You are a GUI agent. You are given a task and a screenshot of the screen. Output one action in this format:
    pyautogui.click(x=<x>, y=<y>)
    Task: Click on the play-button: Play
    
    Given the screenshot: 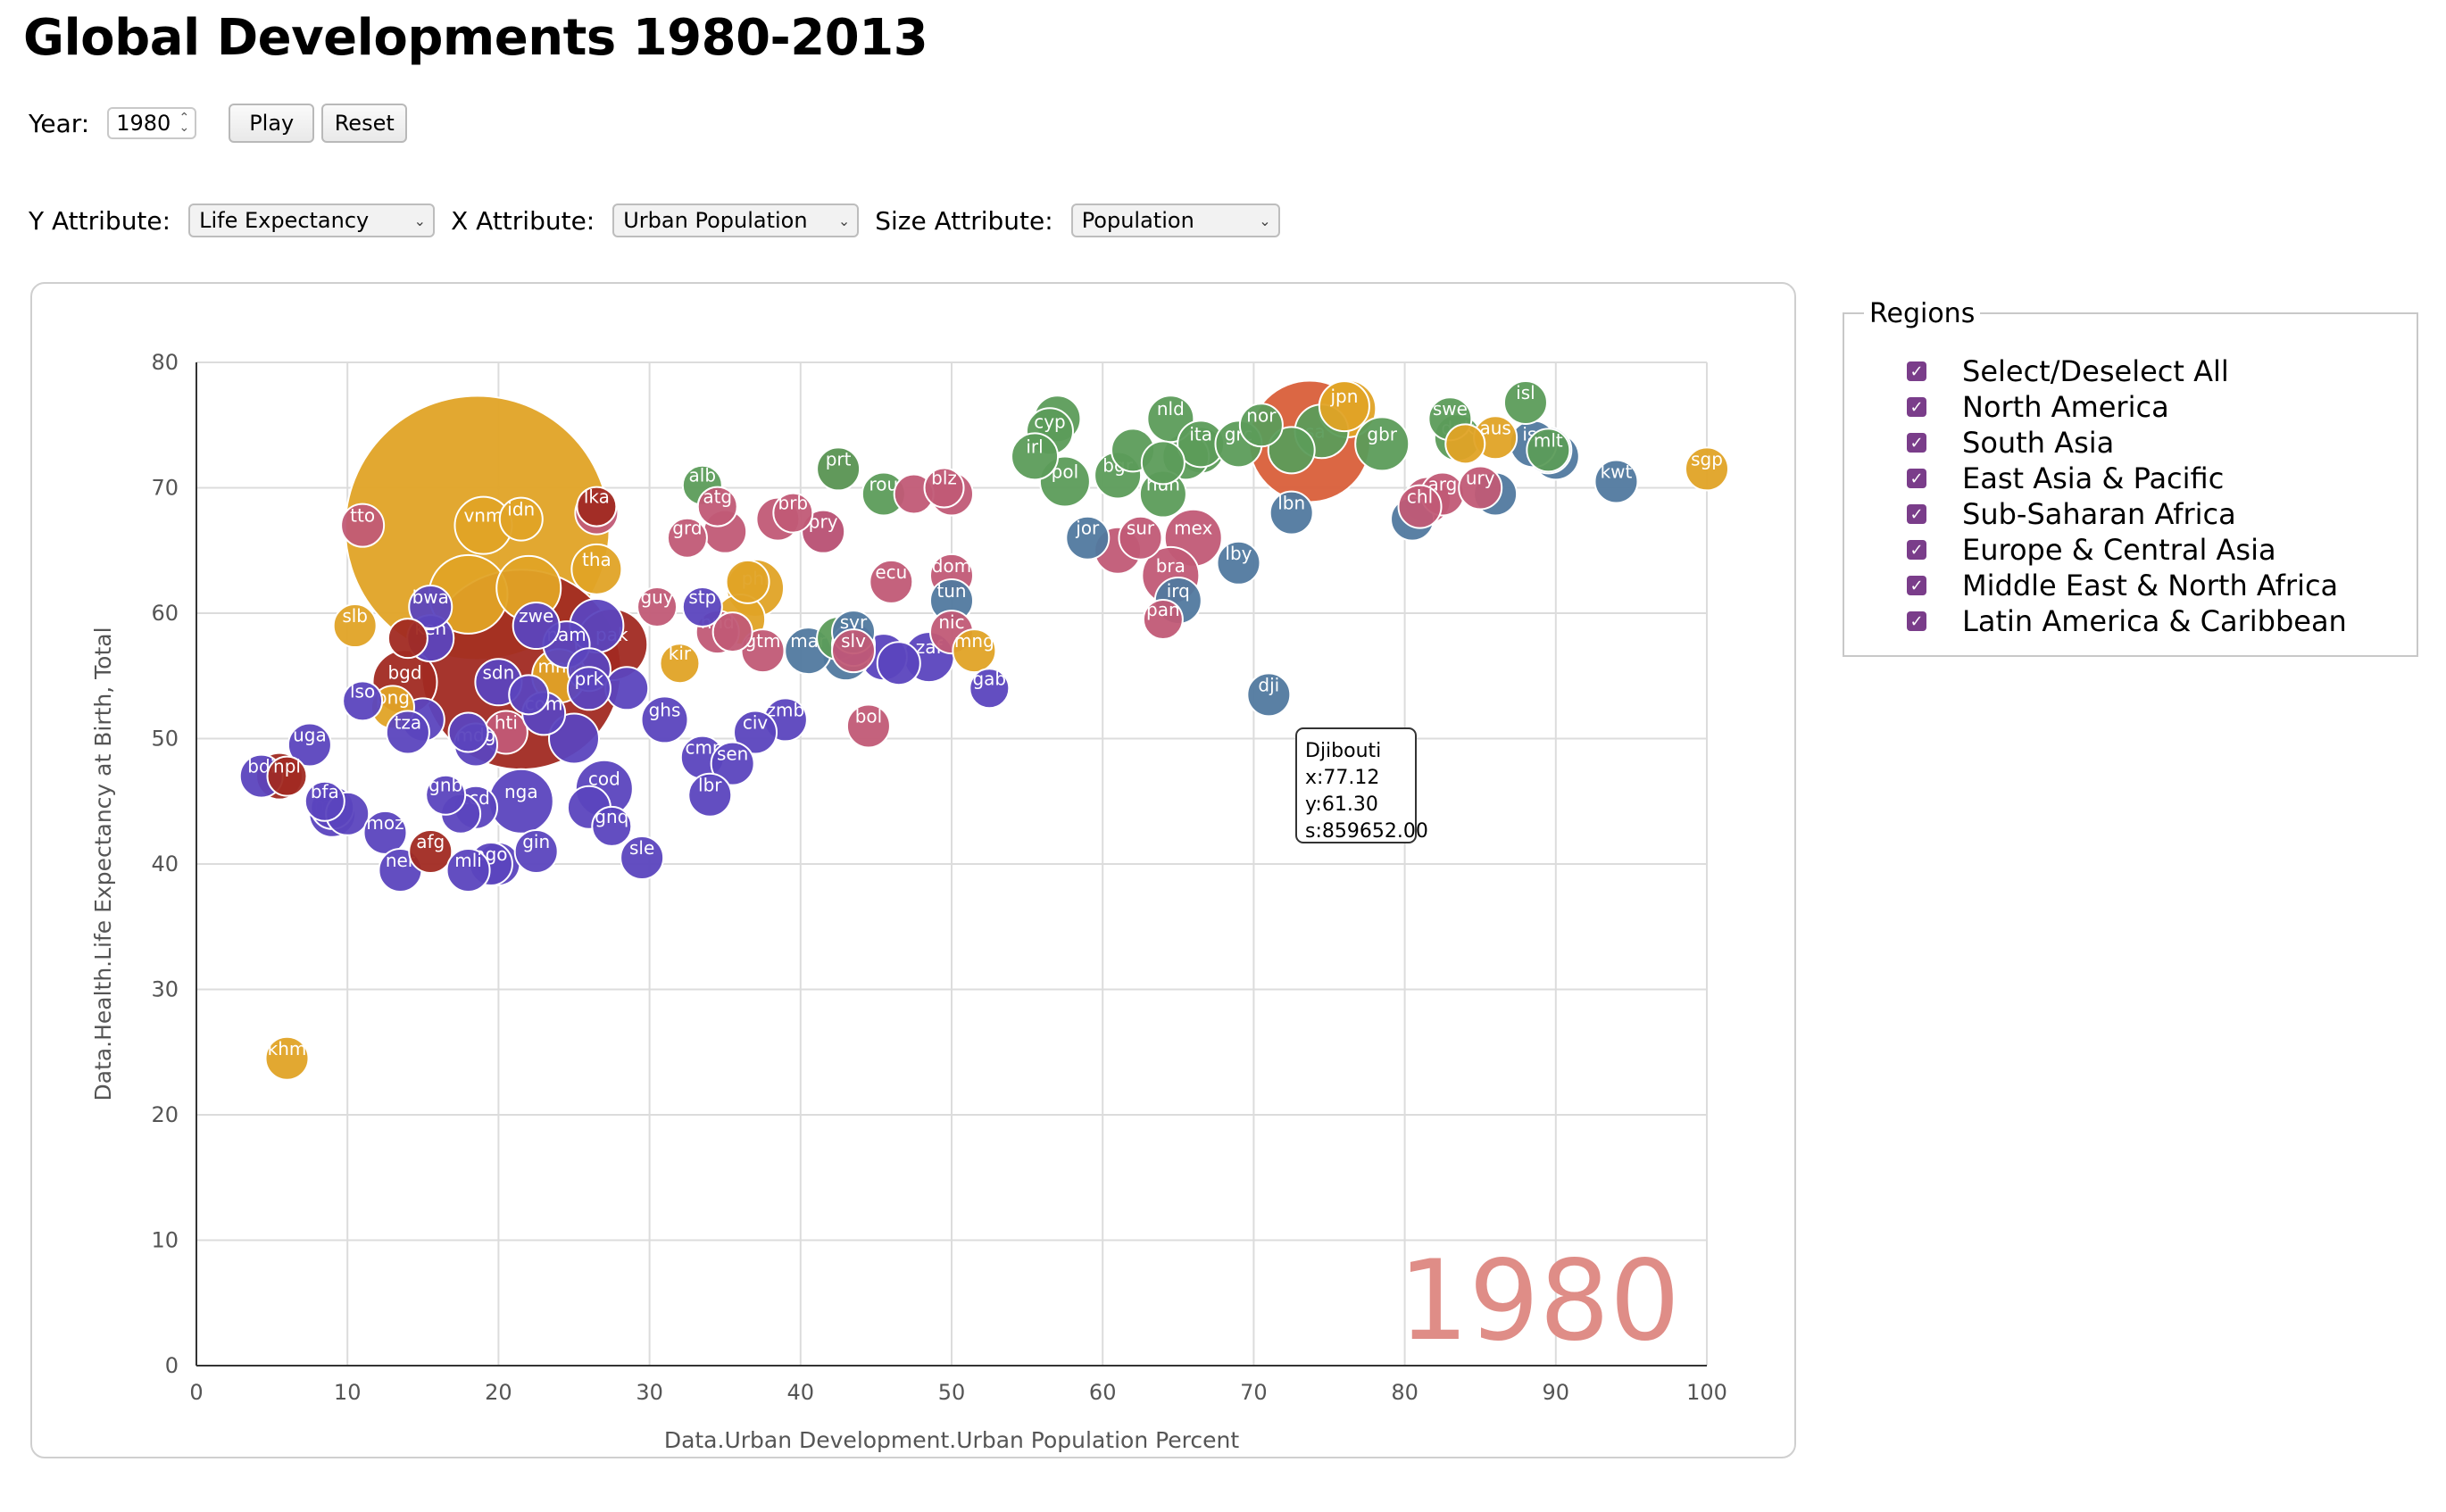 What is the action you would take?
    pyautogui.click(x=272, y=124)
    